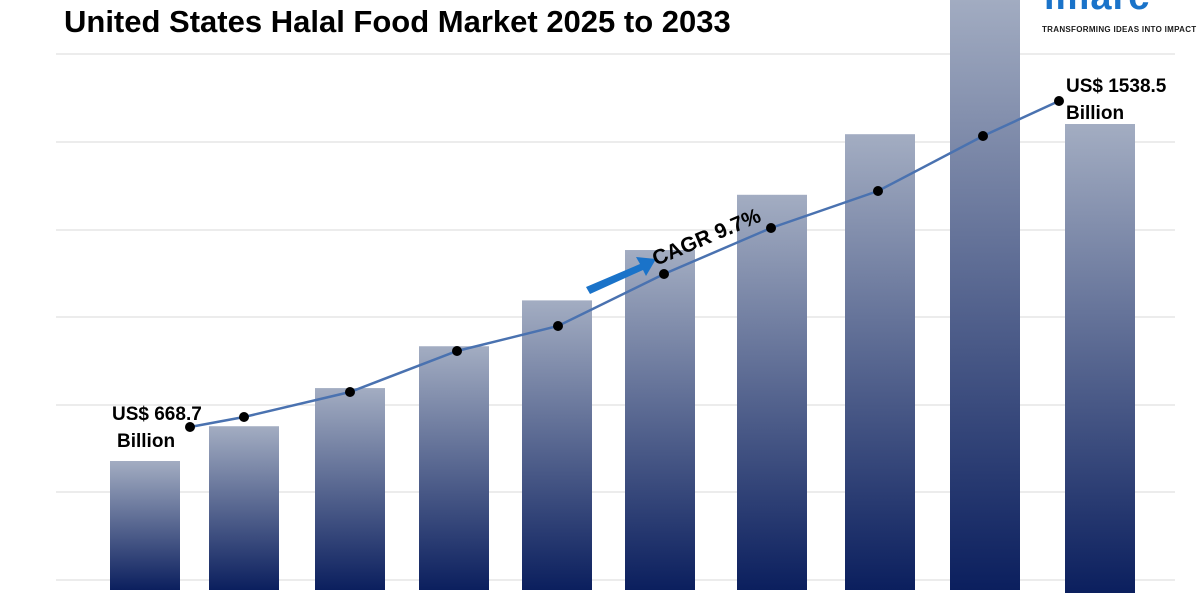 The image size is (1200, 600). Describe the element at coordinates (454, 468) in the screenshot. I see `bar-2028` at that location.